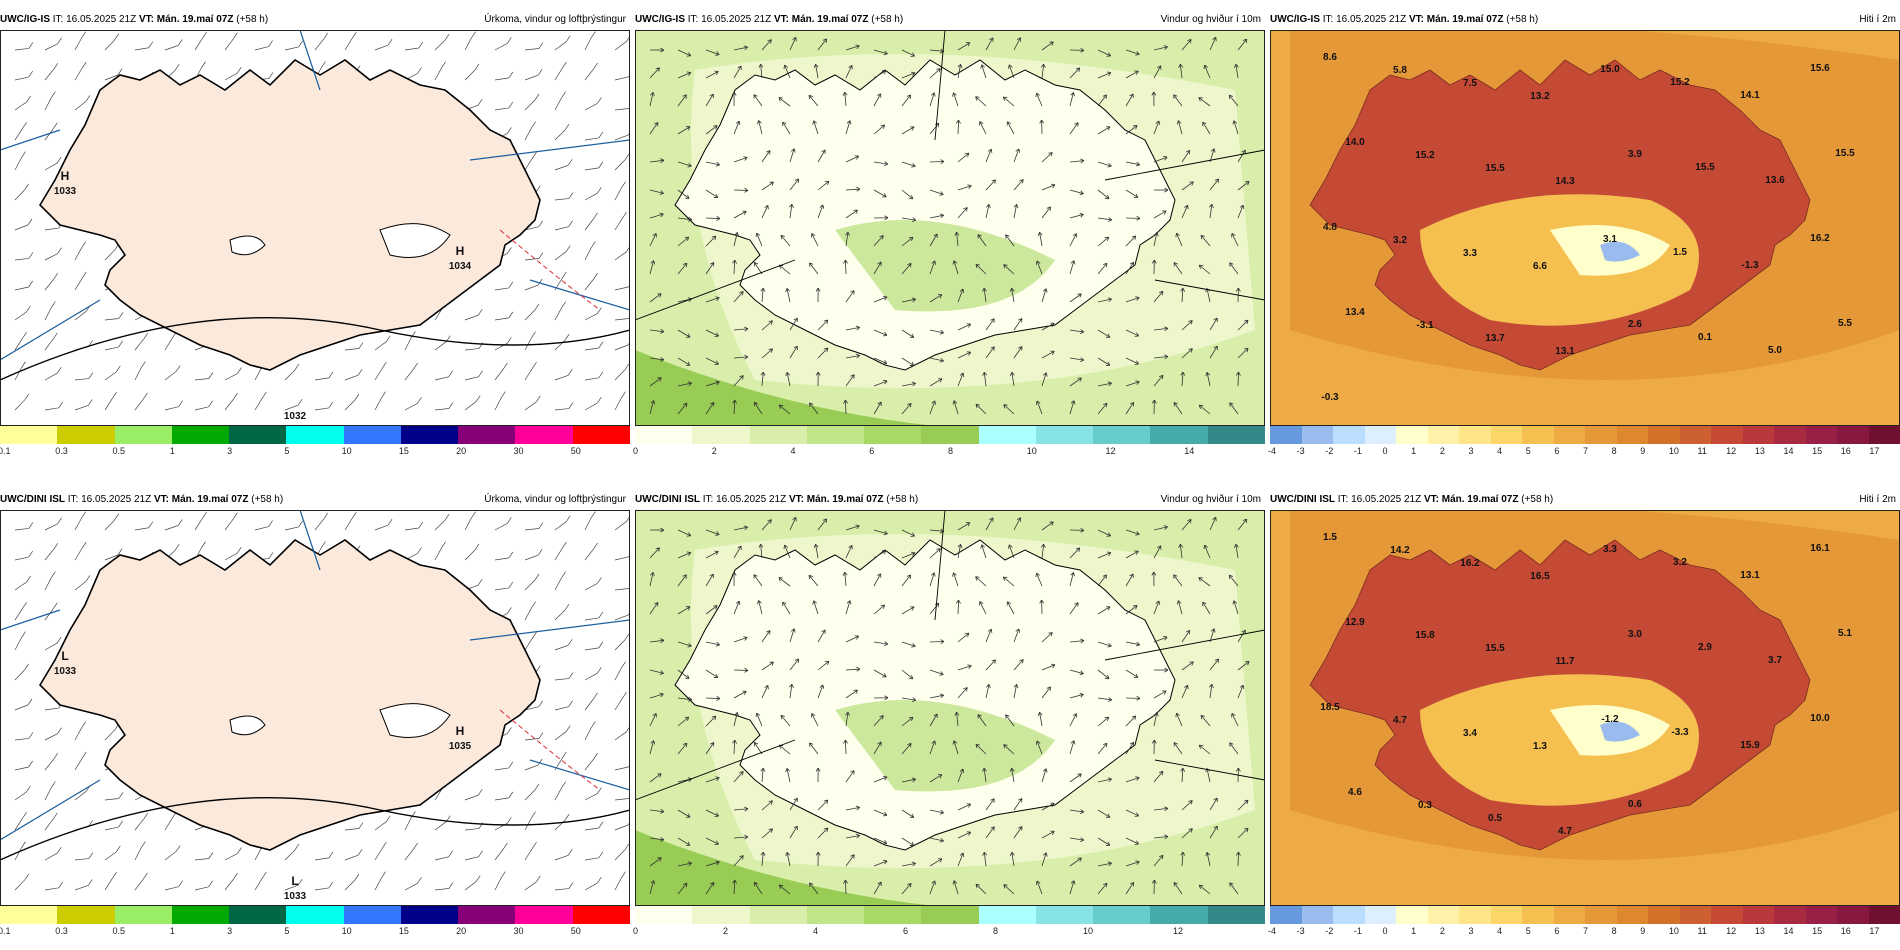 Image resolution: width=1900 pixels, height=950 pixels. I want to click on colorbar-tick: 8, so click(951, 451).